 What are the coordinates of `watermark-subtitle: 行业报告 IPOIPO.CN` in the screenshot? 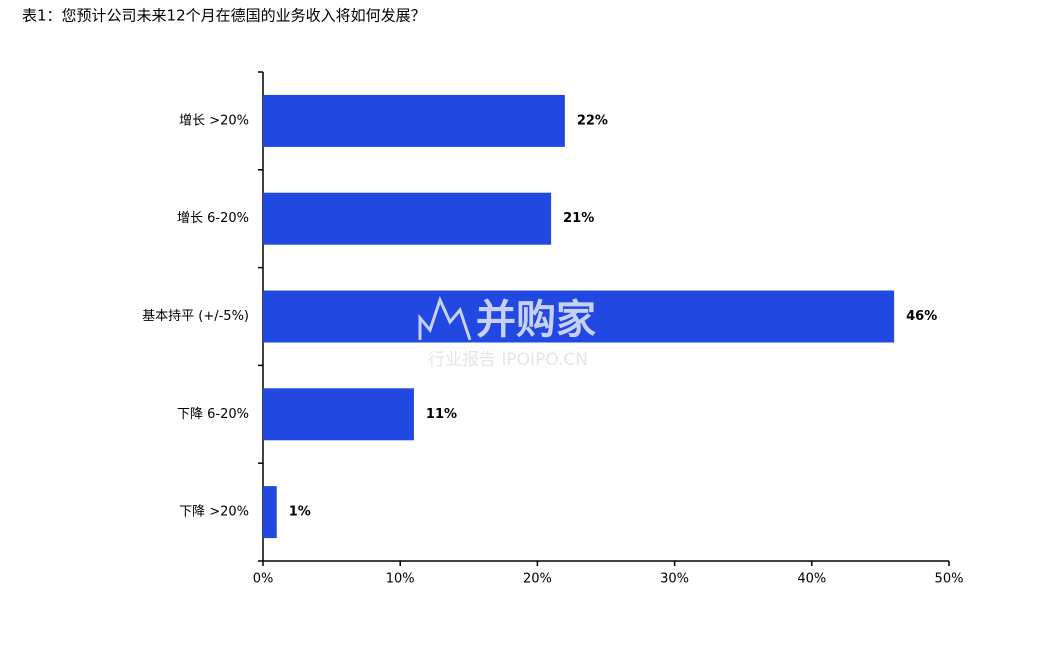 It's located at (508, 360).